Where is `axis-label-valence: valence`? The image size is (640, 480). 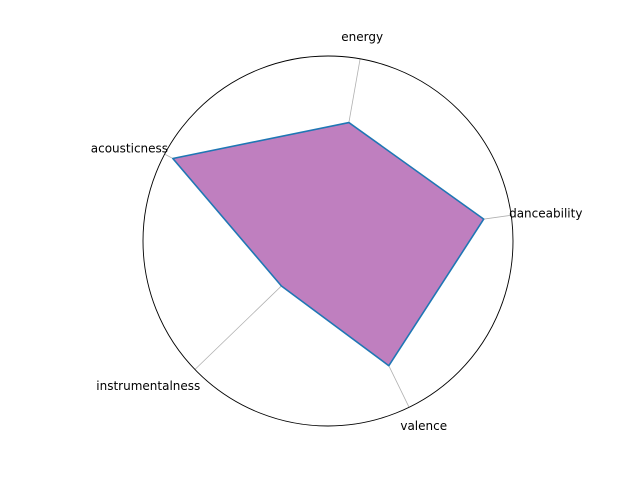
axis-label-valence: valence is located at coordinates (423, 426).